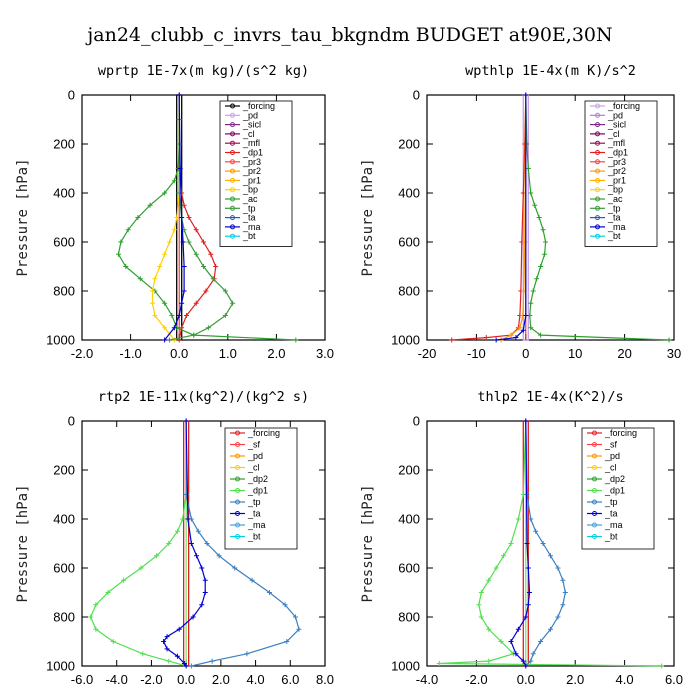 The height and width of the screenshot is (700, 700). What do you see at coordinates (416, 95) in the screenshot?
I see `y-tick-label: 0` at bounding box center [416, 95].